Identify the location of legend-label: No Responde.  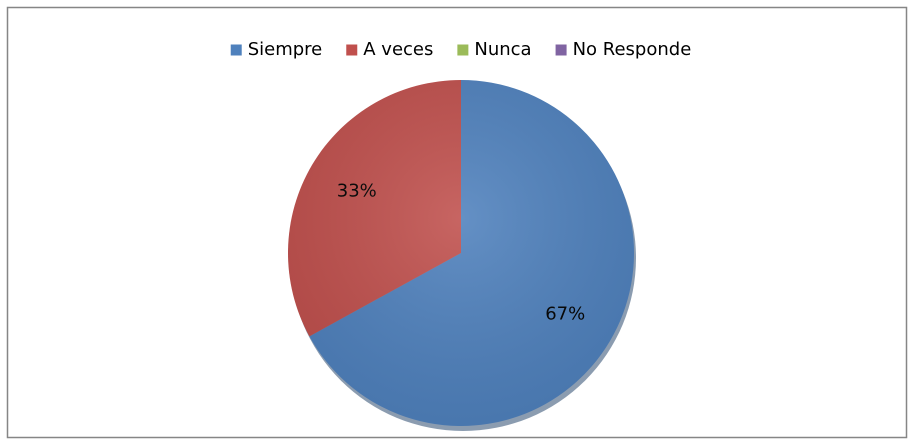
(632, 49).